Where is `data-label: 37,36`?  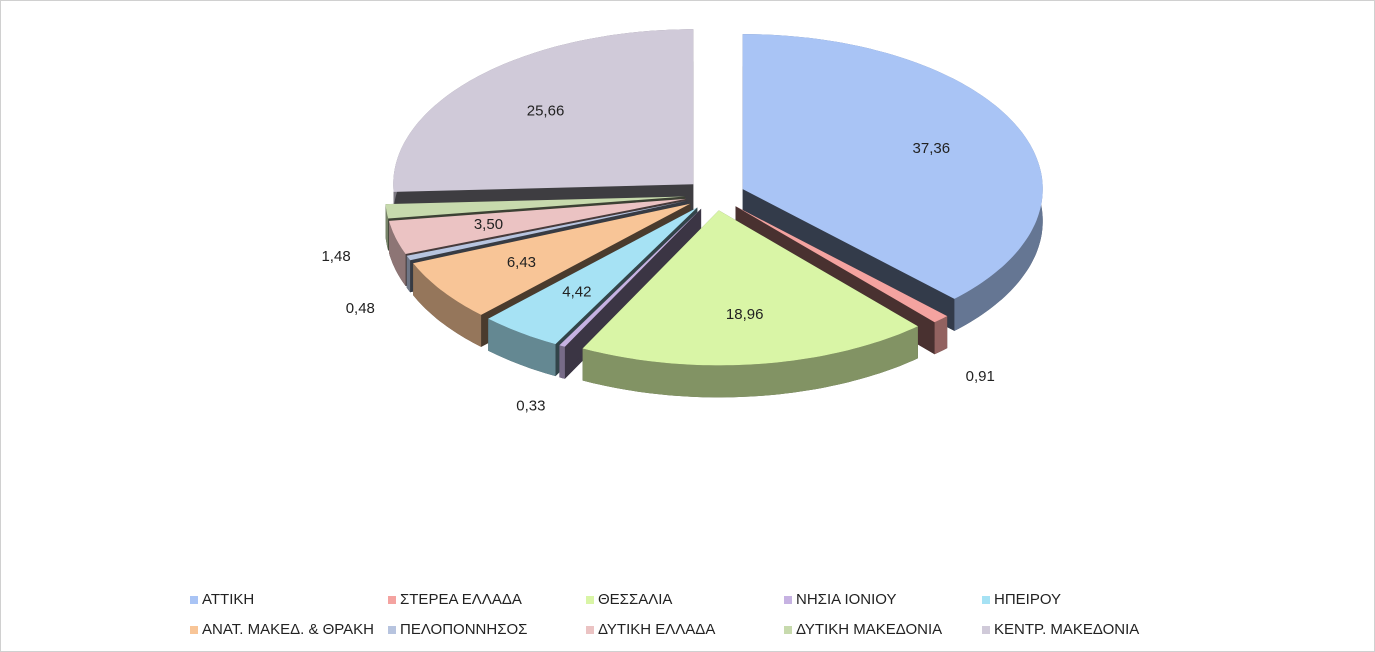 data-label: 37,36 is located at coordinates (932, 148).